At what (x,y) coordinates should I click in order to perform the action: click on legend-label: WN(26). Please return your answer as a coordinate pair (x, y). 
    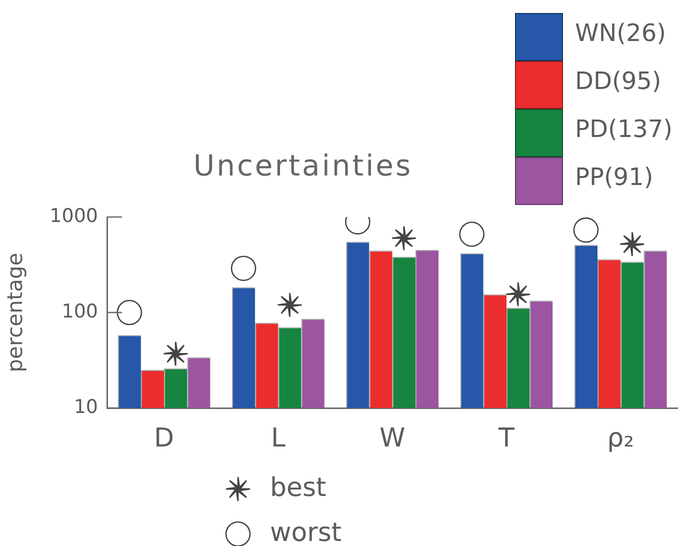
    Looking at the image, I should click on (620, 33).